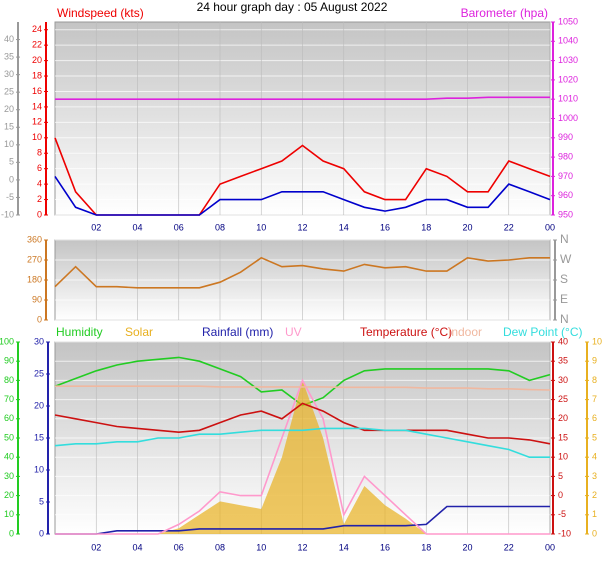 Image resolution: width=608 pixels, height=561 pixels. Describe the element at coordinates (9, 418) in the screenshot. I see `y-tick-label: 60` at that location.